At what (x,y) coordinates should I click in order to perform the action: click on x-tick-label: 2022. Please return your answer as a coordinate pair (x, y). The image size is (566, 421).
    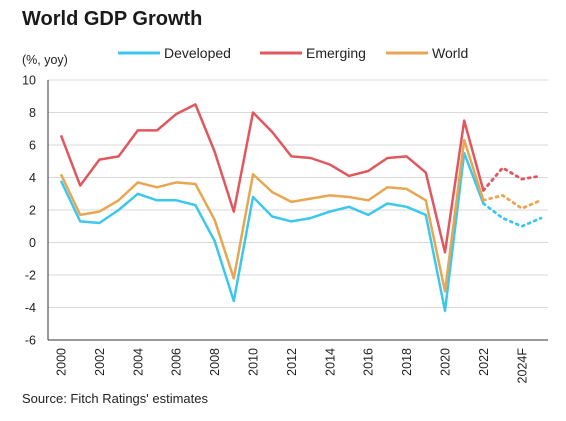
    Looking at the image, I should click on (484, 362).